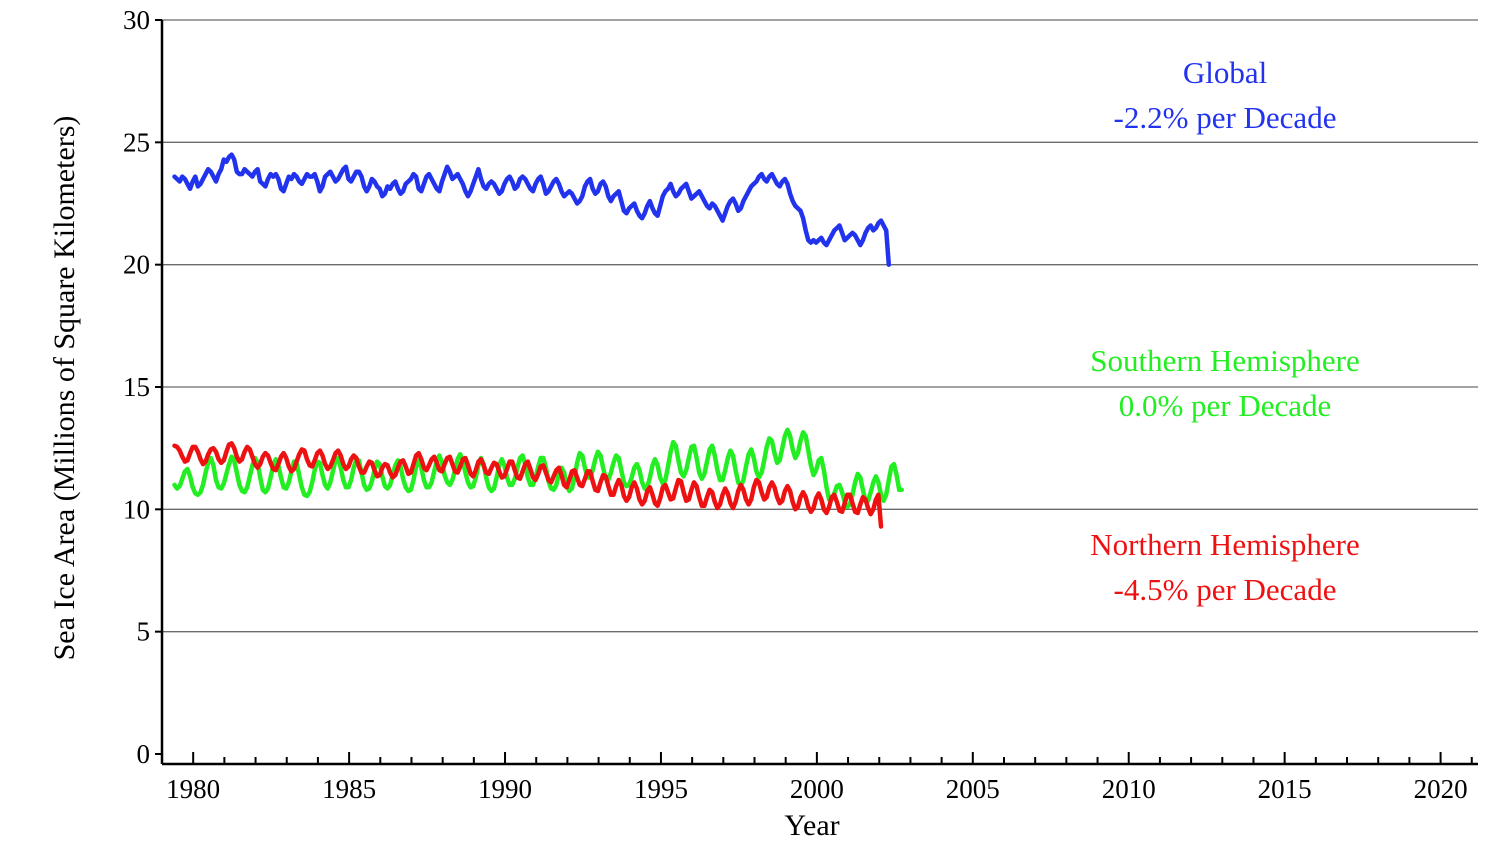 The width and height of the screenshot is (1500, 855). I want to click on x-tick-label-2015: 2015, so click(1285, 789).